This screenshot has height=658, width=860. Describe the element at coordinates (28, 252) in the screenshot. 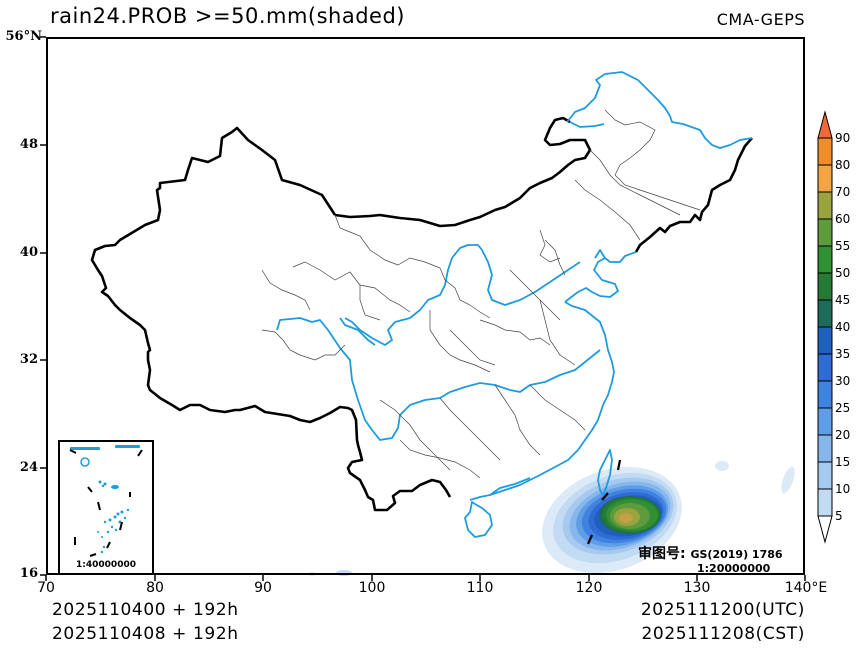

I see `y-tick-40: 40` at that location.